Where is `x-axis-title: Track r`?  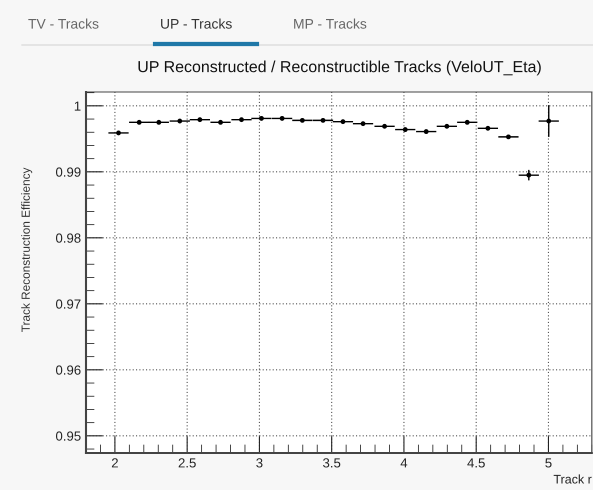 x-axis-title: Track r is located at coordinates (573, 479).